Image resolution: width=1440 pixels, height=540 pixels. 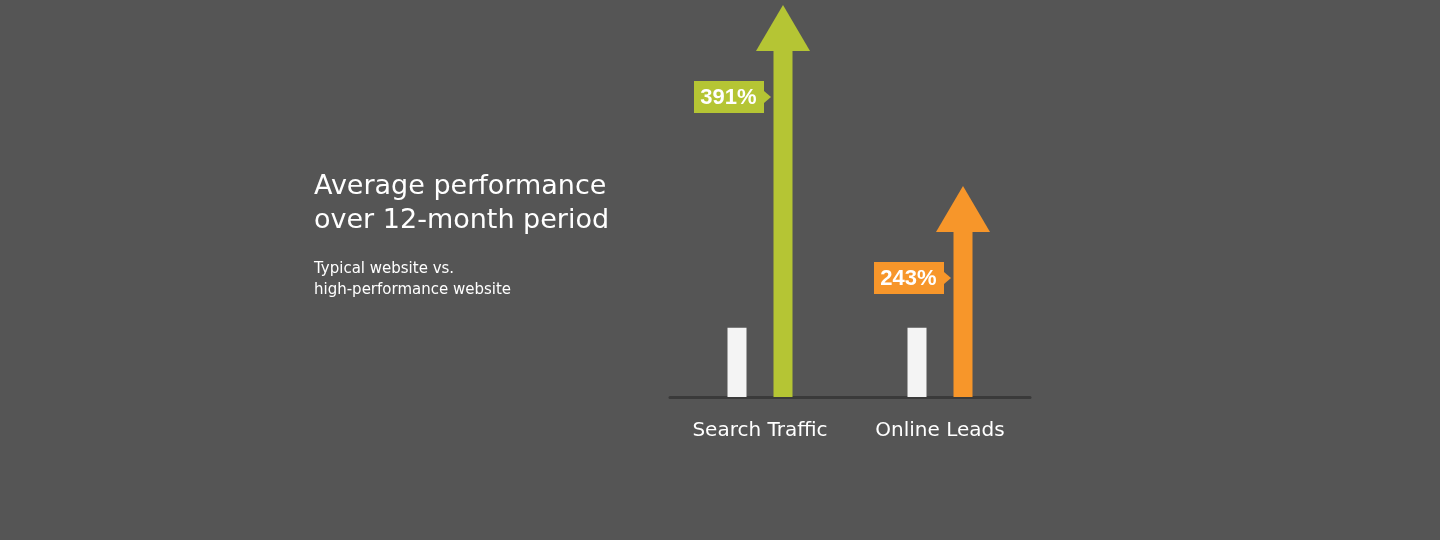 What do you see at coordinates (760, 429) in the screenshot?
I see `x-tick-label: Search Traffic` at bounding box center [760, 429].